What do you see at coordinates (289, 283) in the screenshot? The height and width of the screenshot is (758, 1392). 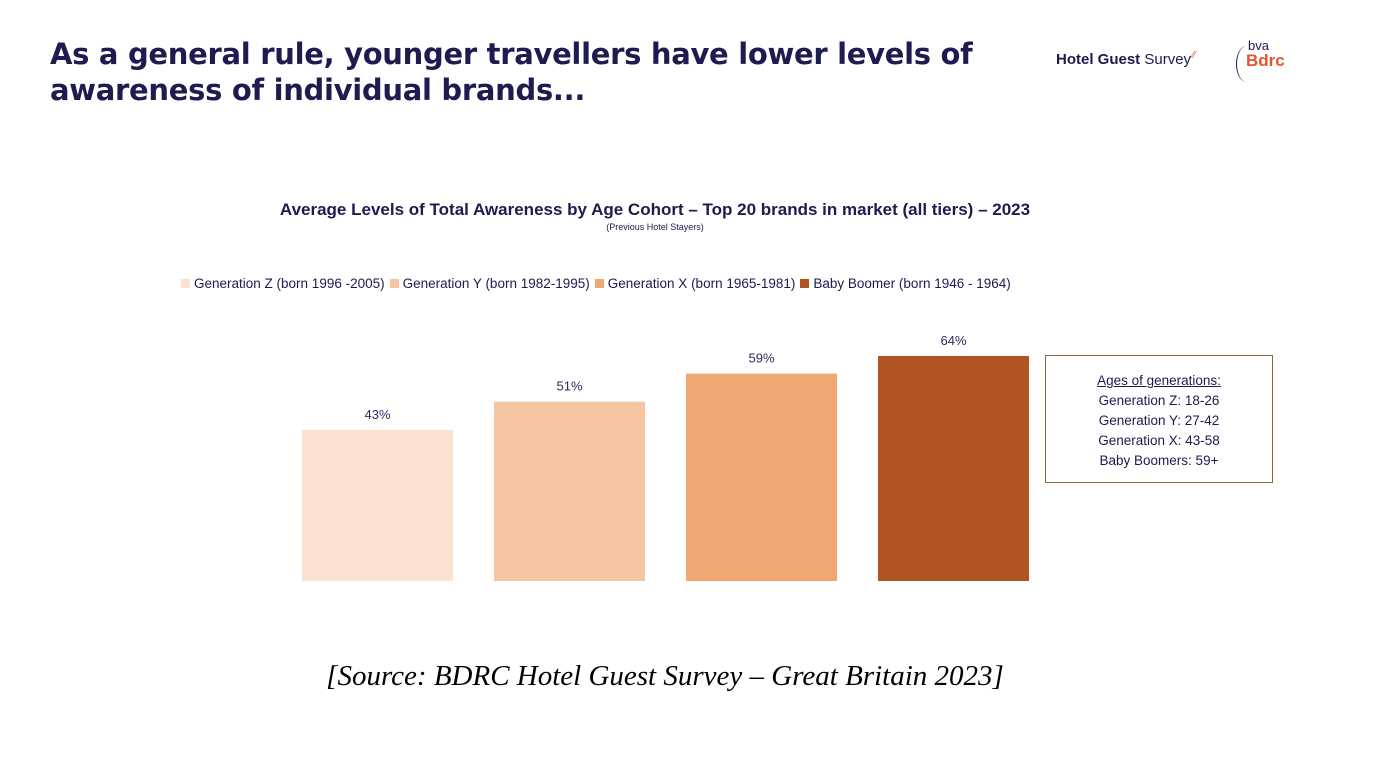 I see `legend-label: Generation Z (born 1996 -2005)` at bounding box center [289, 283].